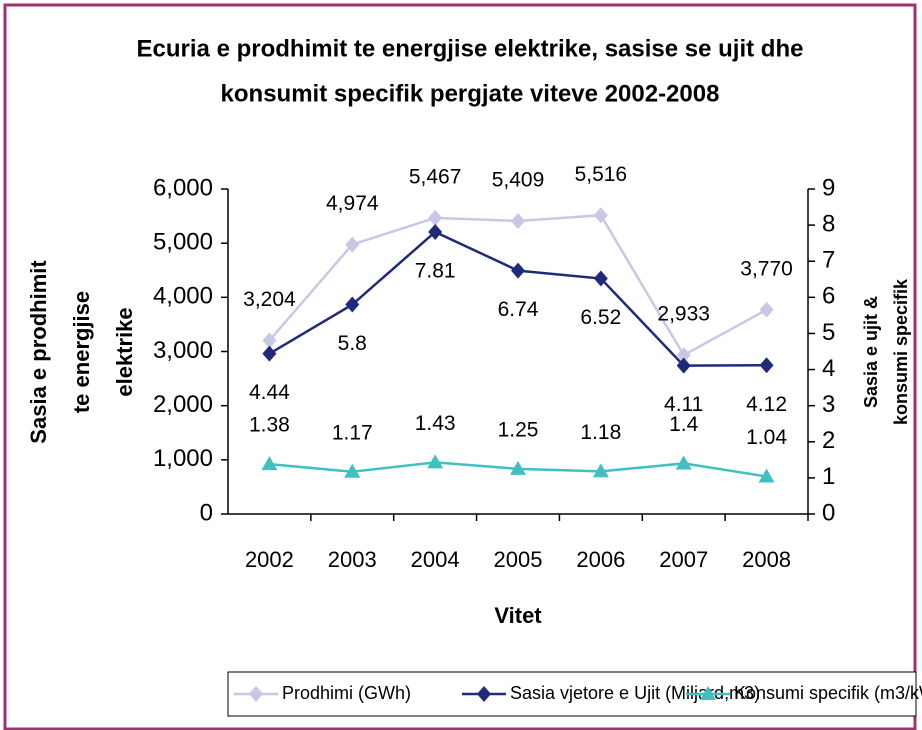 The height and width of the screenshot is (730, 922). I want to click on y2-tick-label: 5, so click(828, 332).